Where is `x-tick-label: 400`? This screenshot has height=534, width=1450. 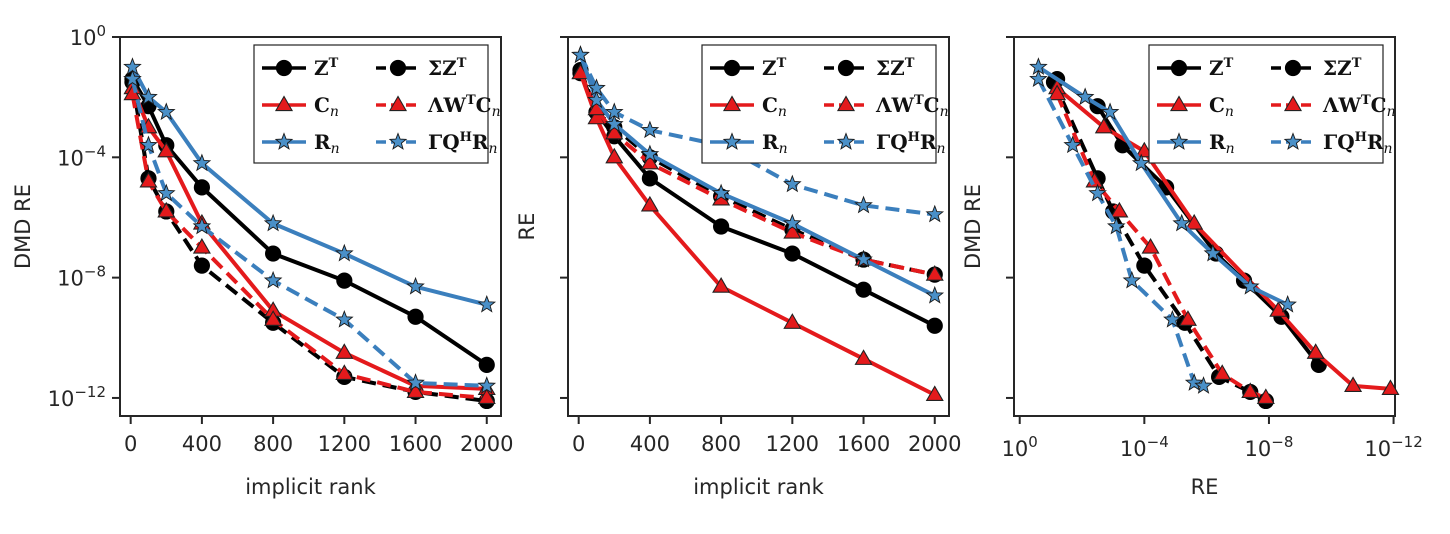
x-tick-label: 400 is located at coordinates (202, 444).